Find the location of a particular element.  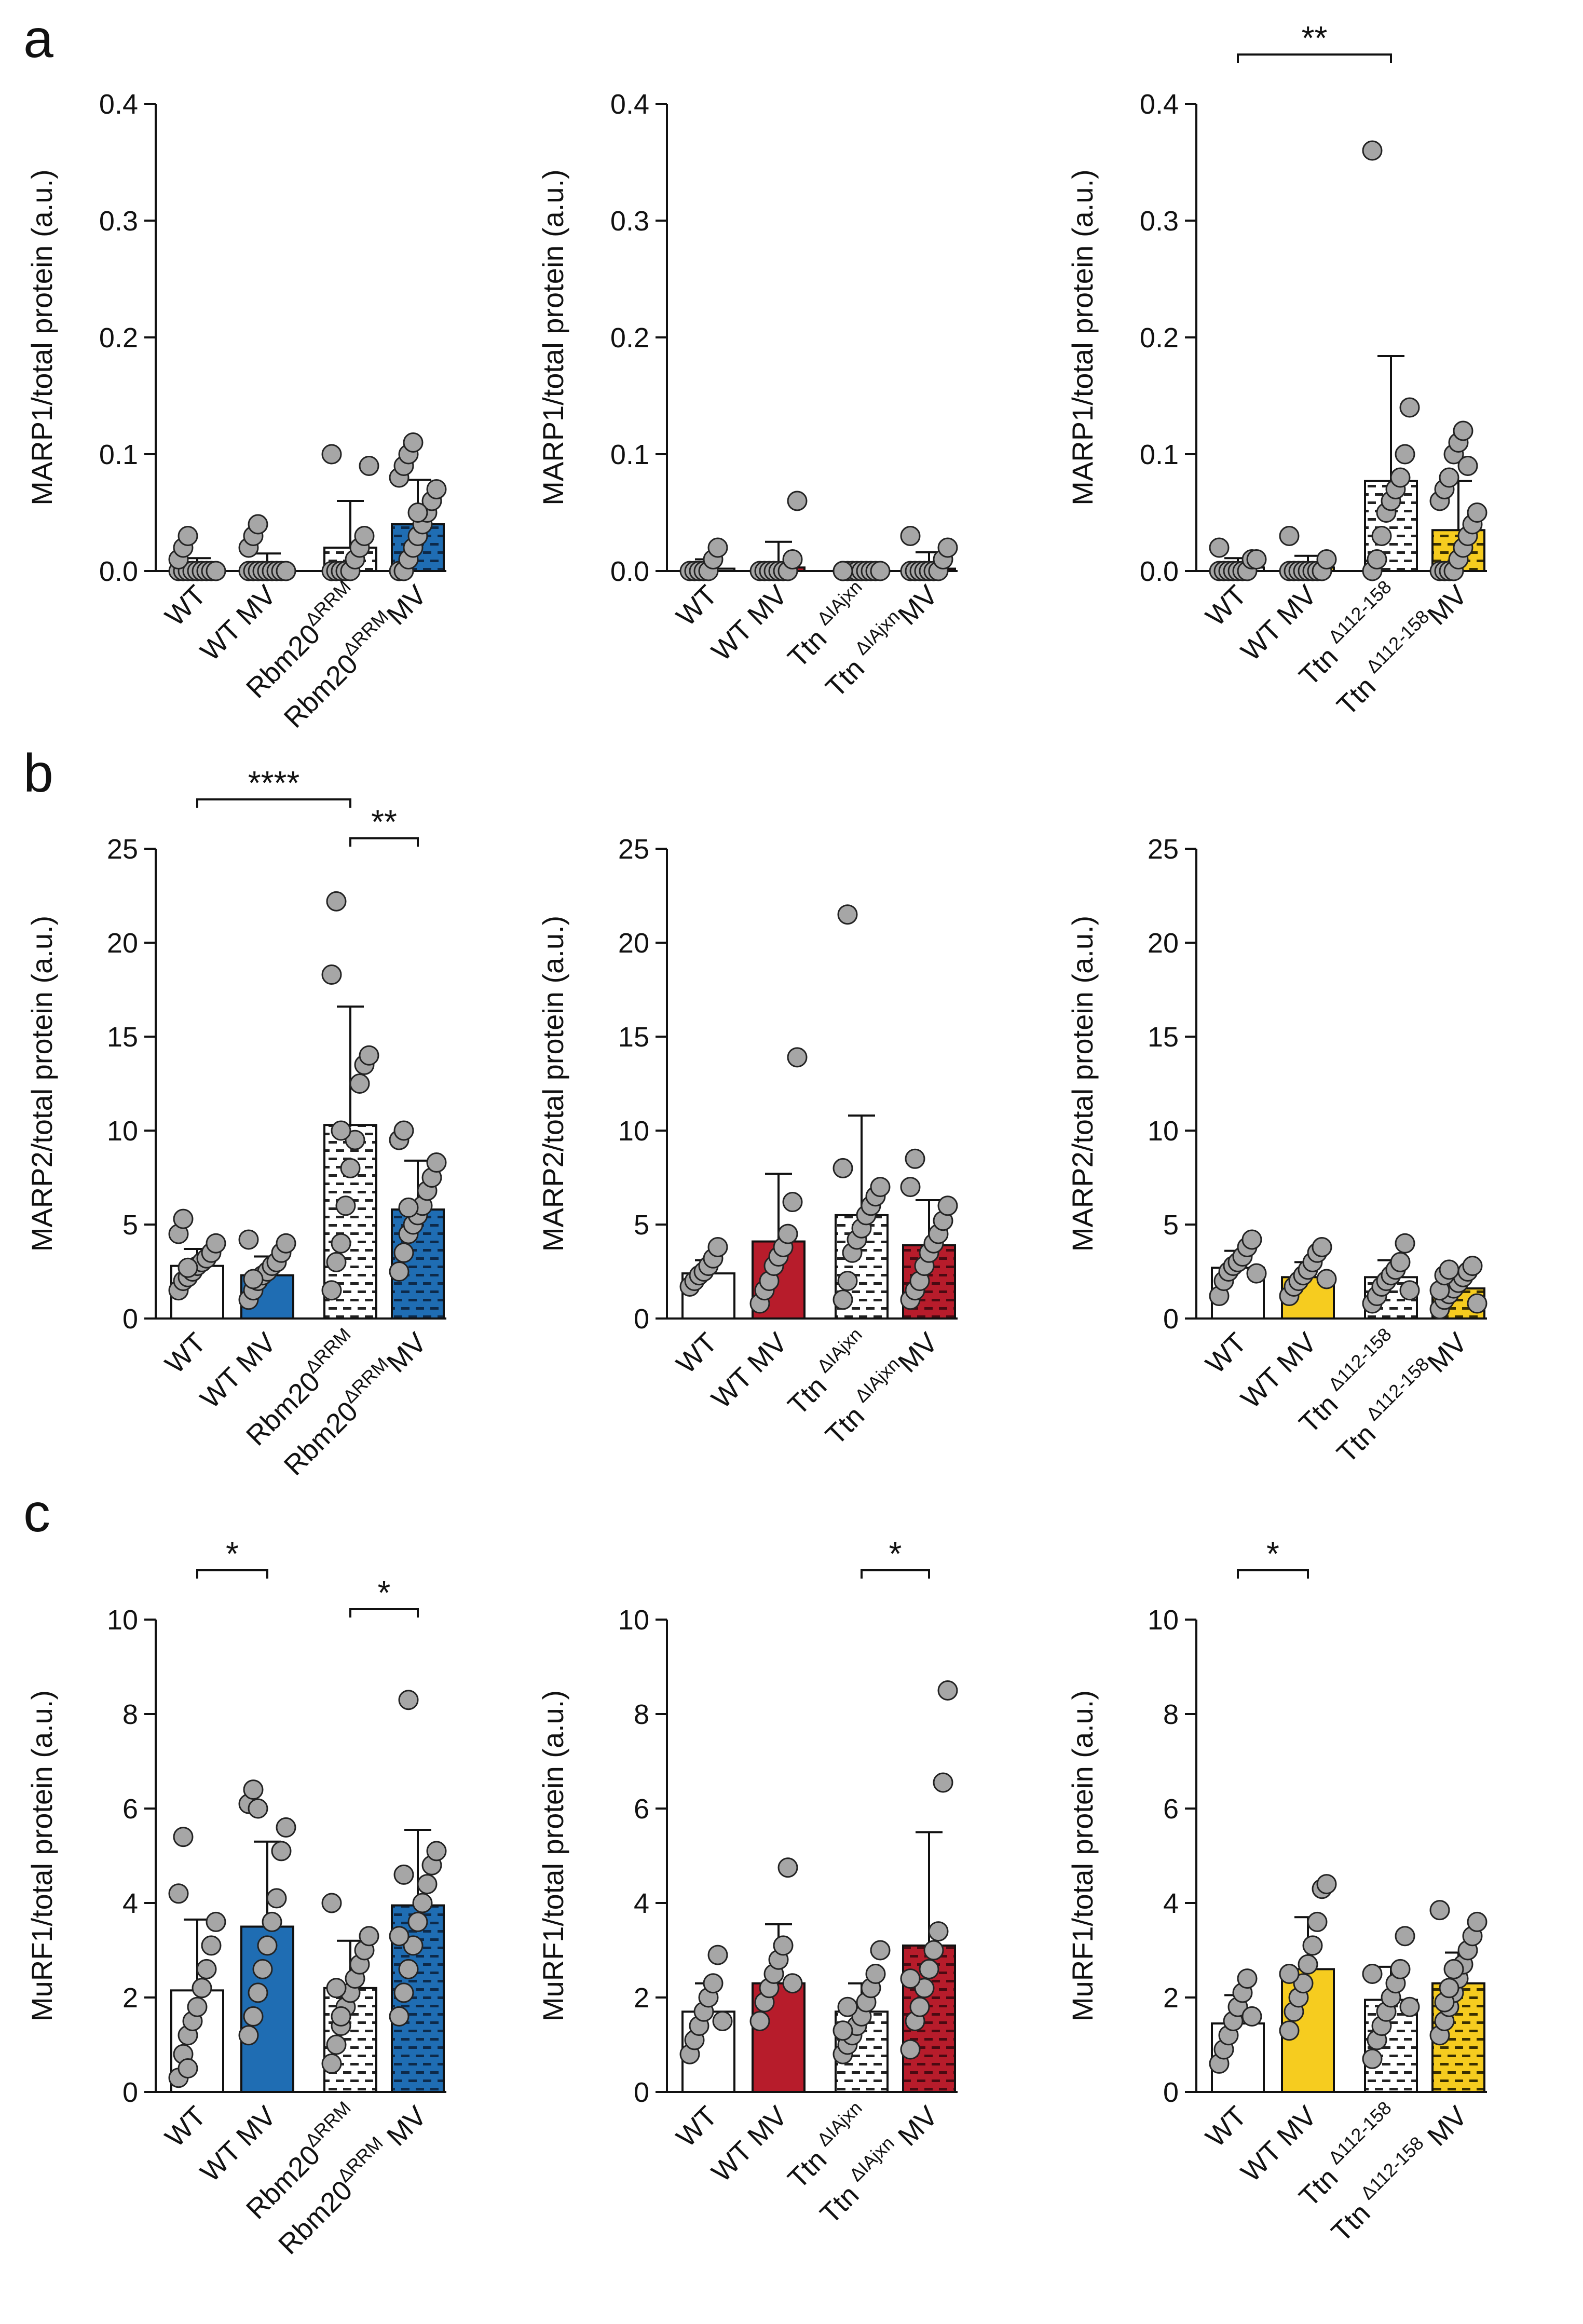

y-tick-label: 4 is located at coordinates (642, 1904).